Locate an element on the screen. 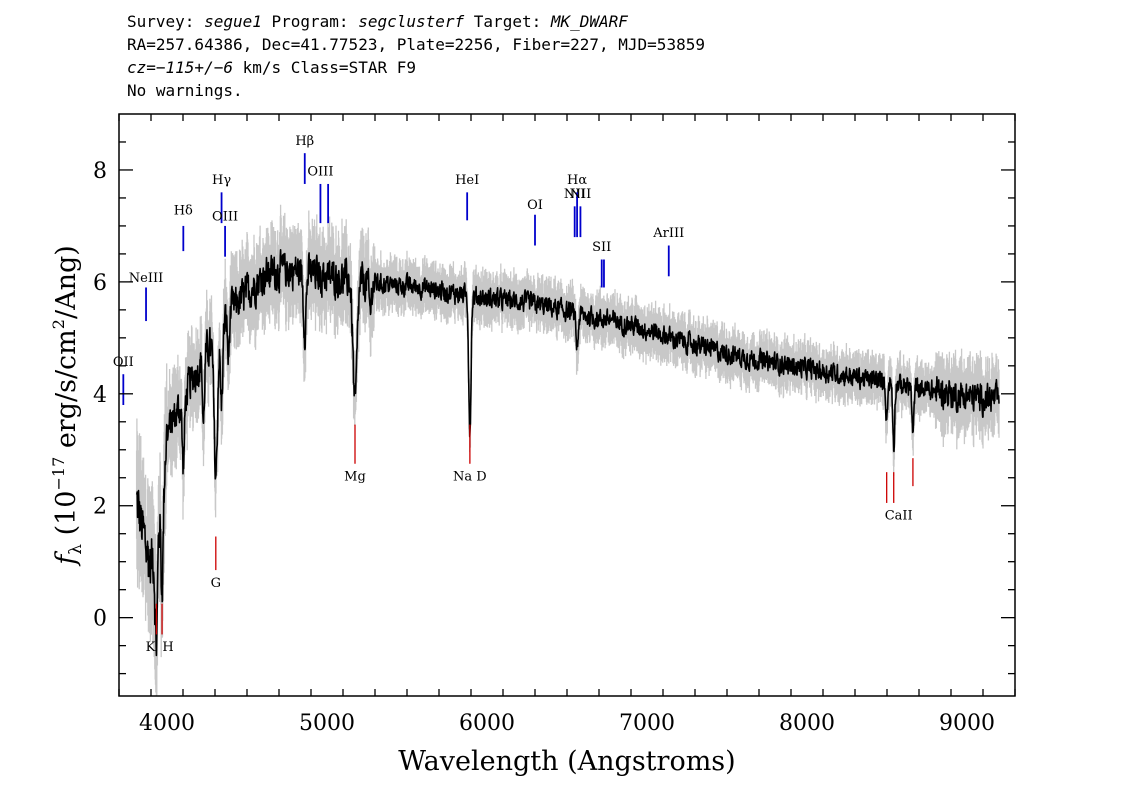 The image size is (1134, 810). emission-line-label: HeI is located at coordinates (467, 180).